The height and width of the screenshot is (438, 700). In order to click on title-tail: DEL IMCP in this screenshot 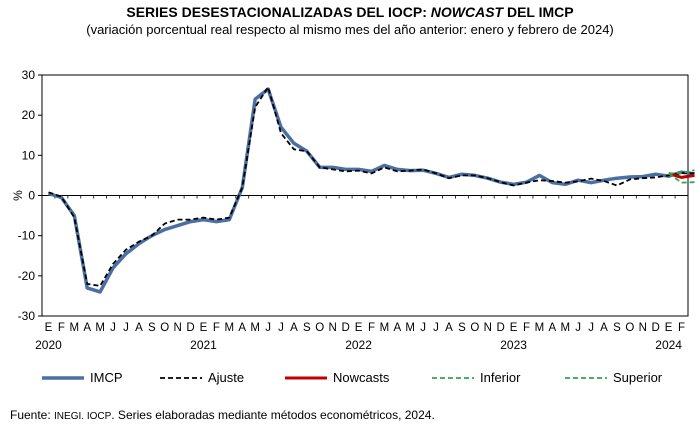, I will do `click(538, 12)`.